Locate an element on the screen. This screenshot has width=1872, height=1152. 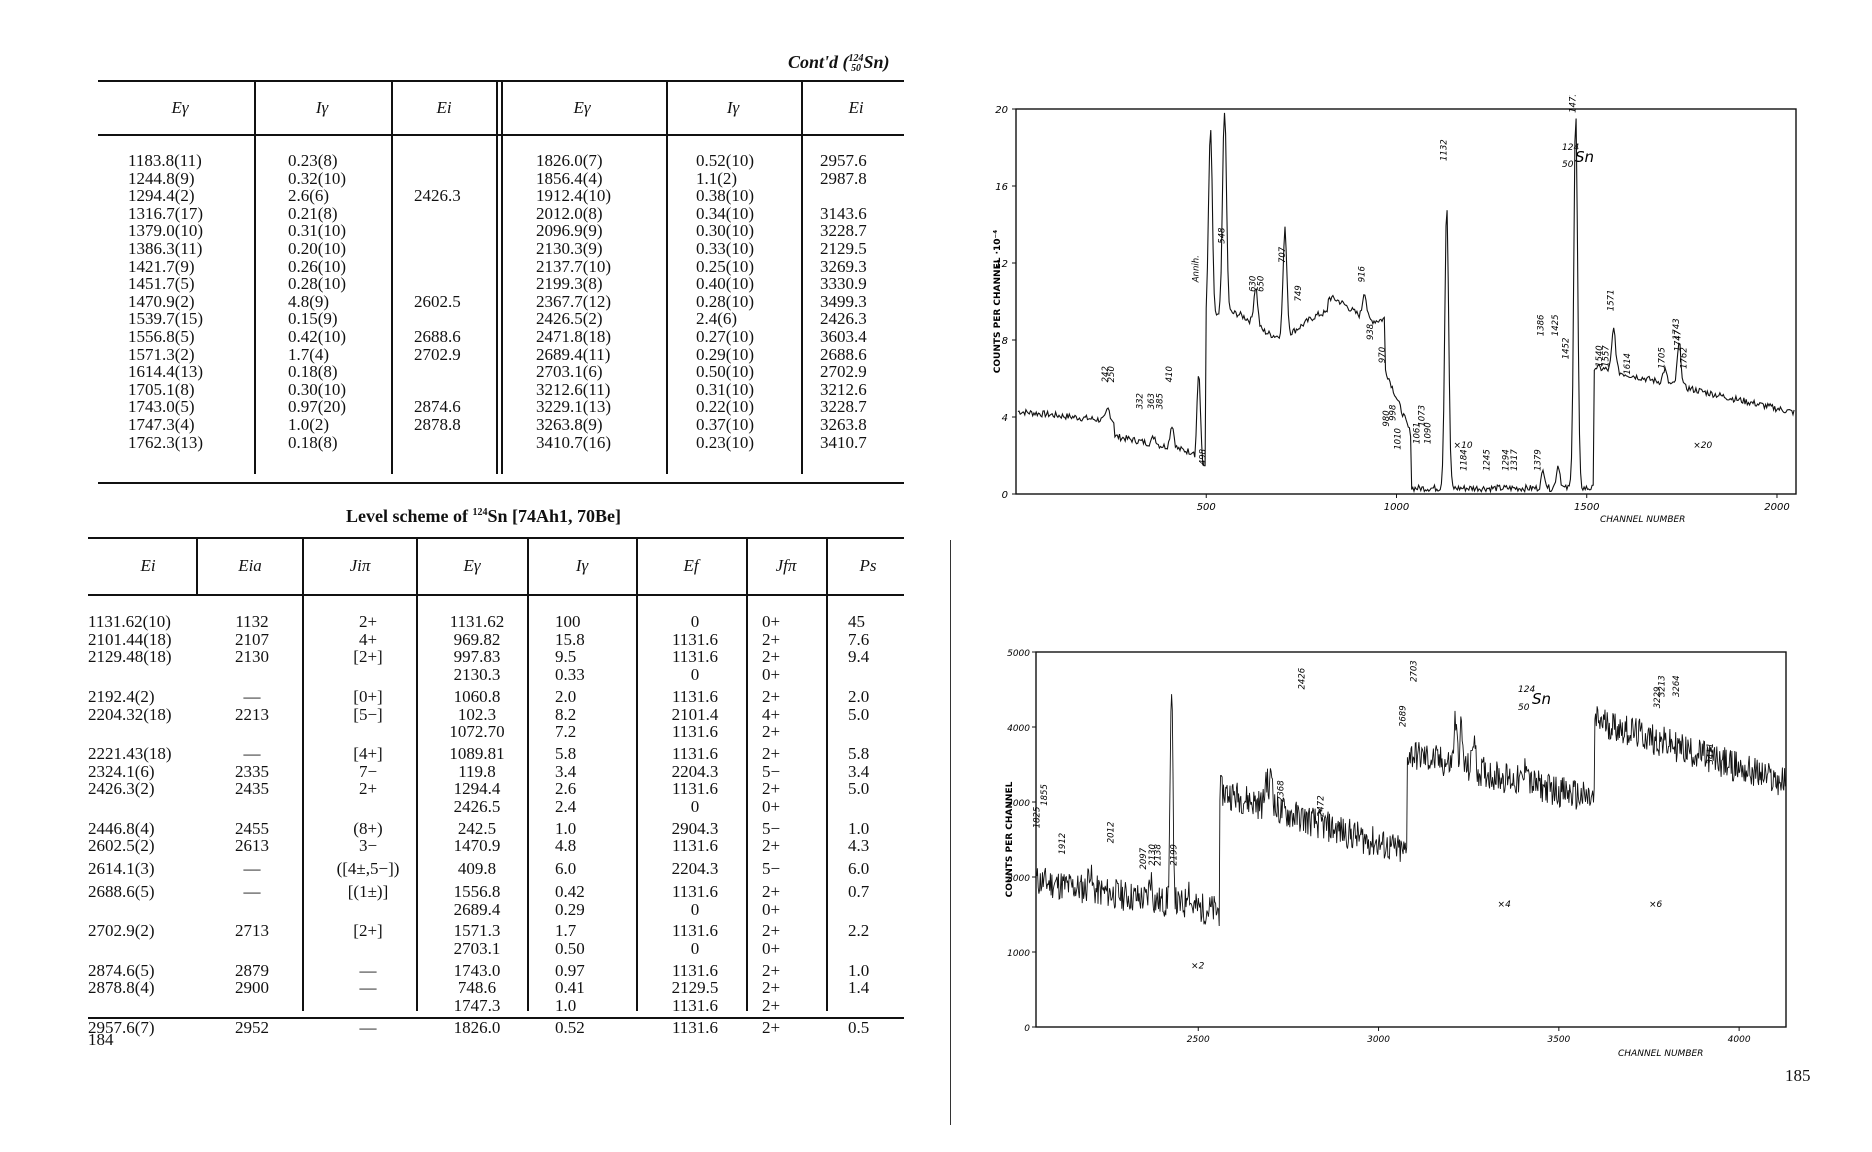
table-cell: 2.4 is located at coordinates (566, 806).